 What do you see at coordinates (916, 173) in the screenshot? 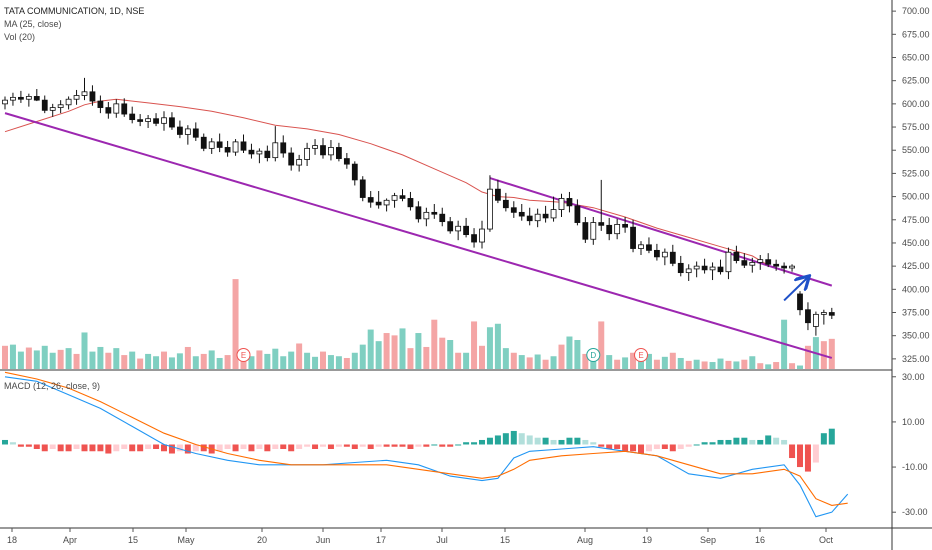
I see `price-tick-label: 525.00` at bounding box center [916, 173].